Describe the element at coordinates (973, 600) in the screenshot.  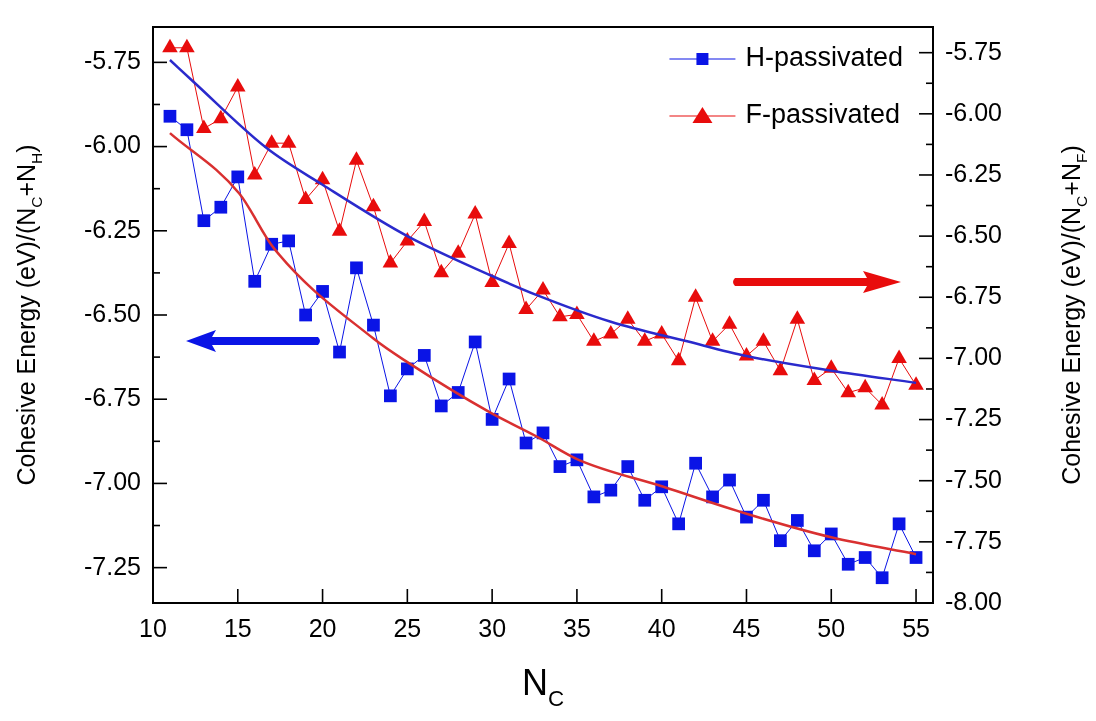
I see `y2-tick-label: -8.00` at that location.